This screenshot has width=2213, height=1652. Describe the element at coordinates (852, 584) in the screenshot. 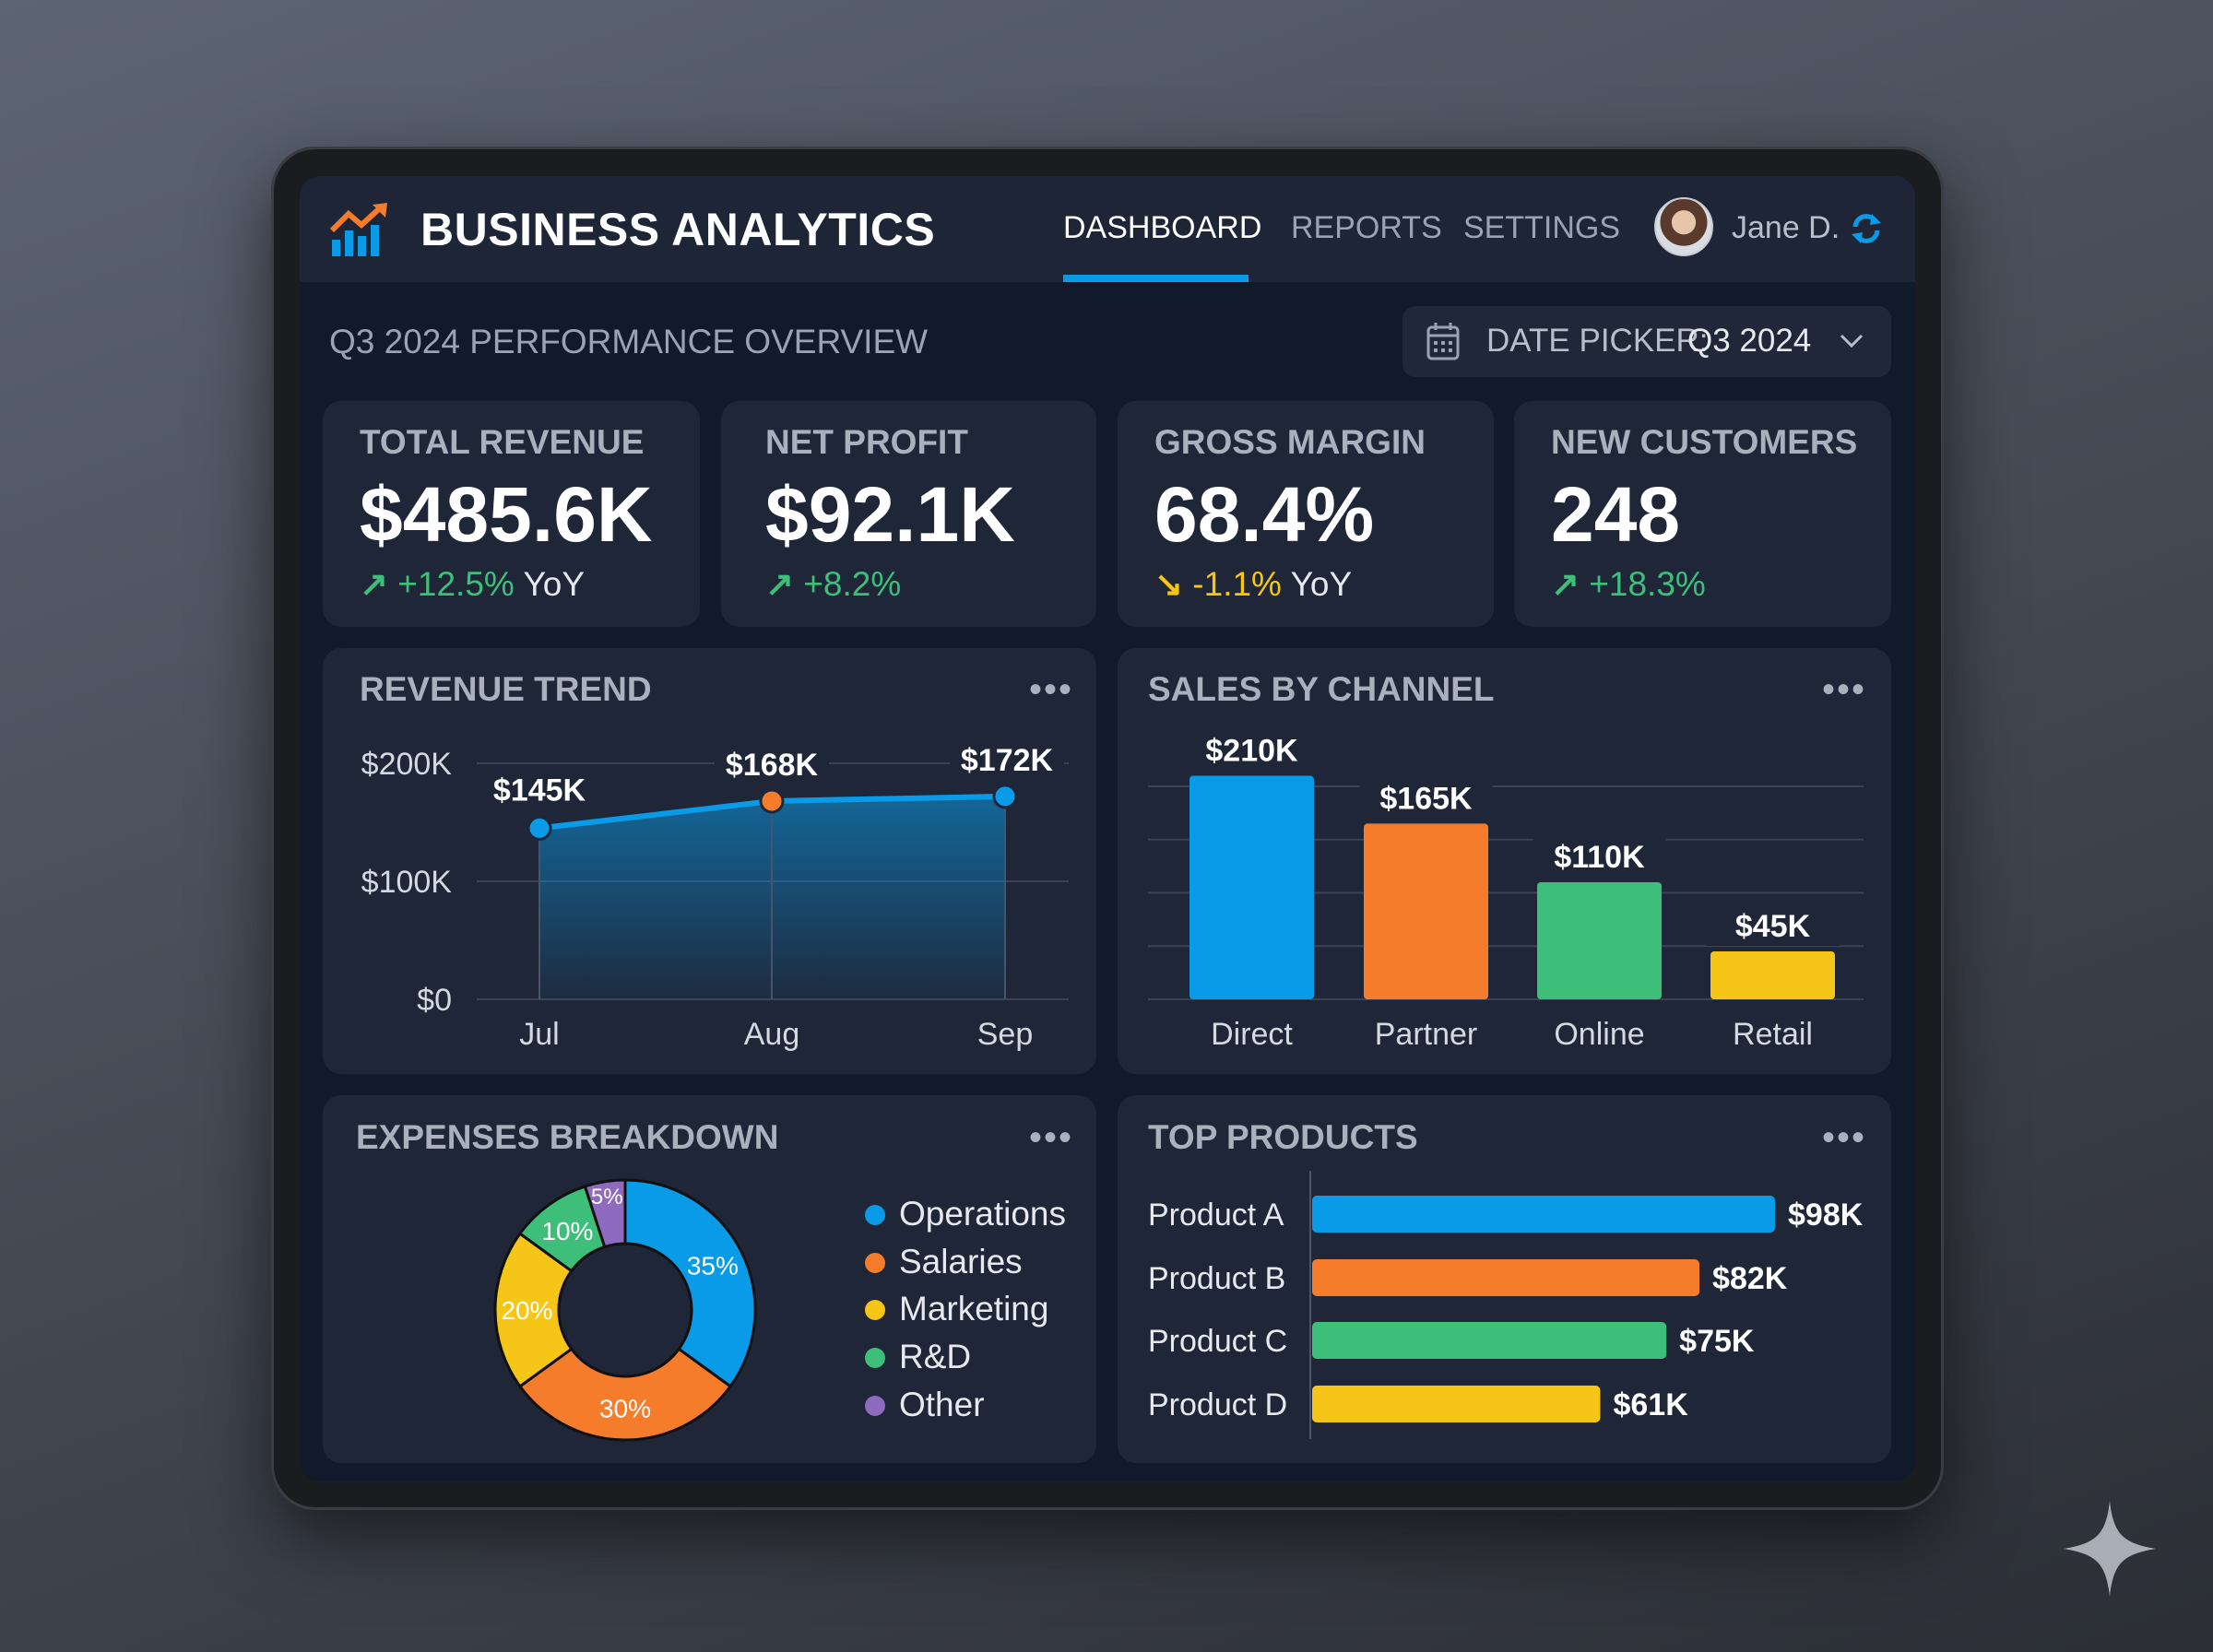

I see `kpi-change: +8.2%` at that location.